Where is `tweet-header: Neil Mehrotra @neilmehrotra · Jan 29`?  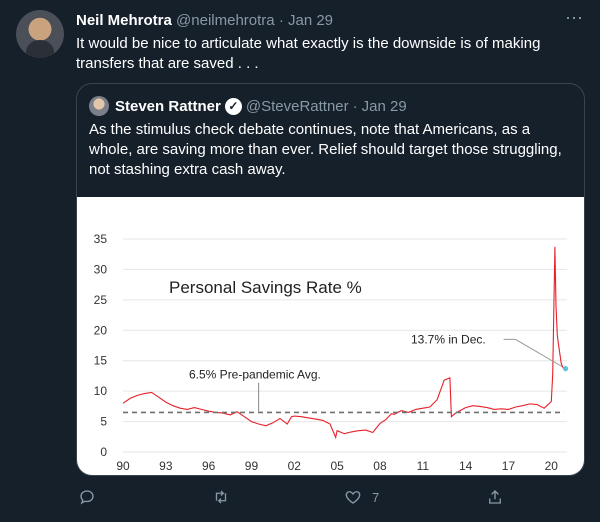 tweet-header: Neil Mehrotra @neilmehrotra · Jan 29 is located at coordinates (204, 20).